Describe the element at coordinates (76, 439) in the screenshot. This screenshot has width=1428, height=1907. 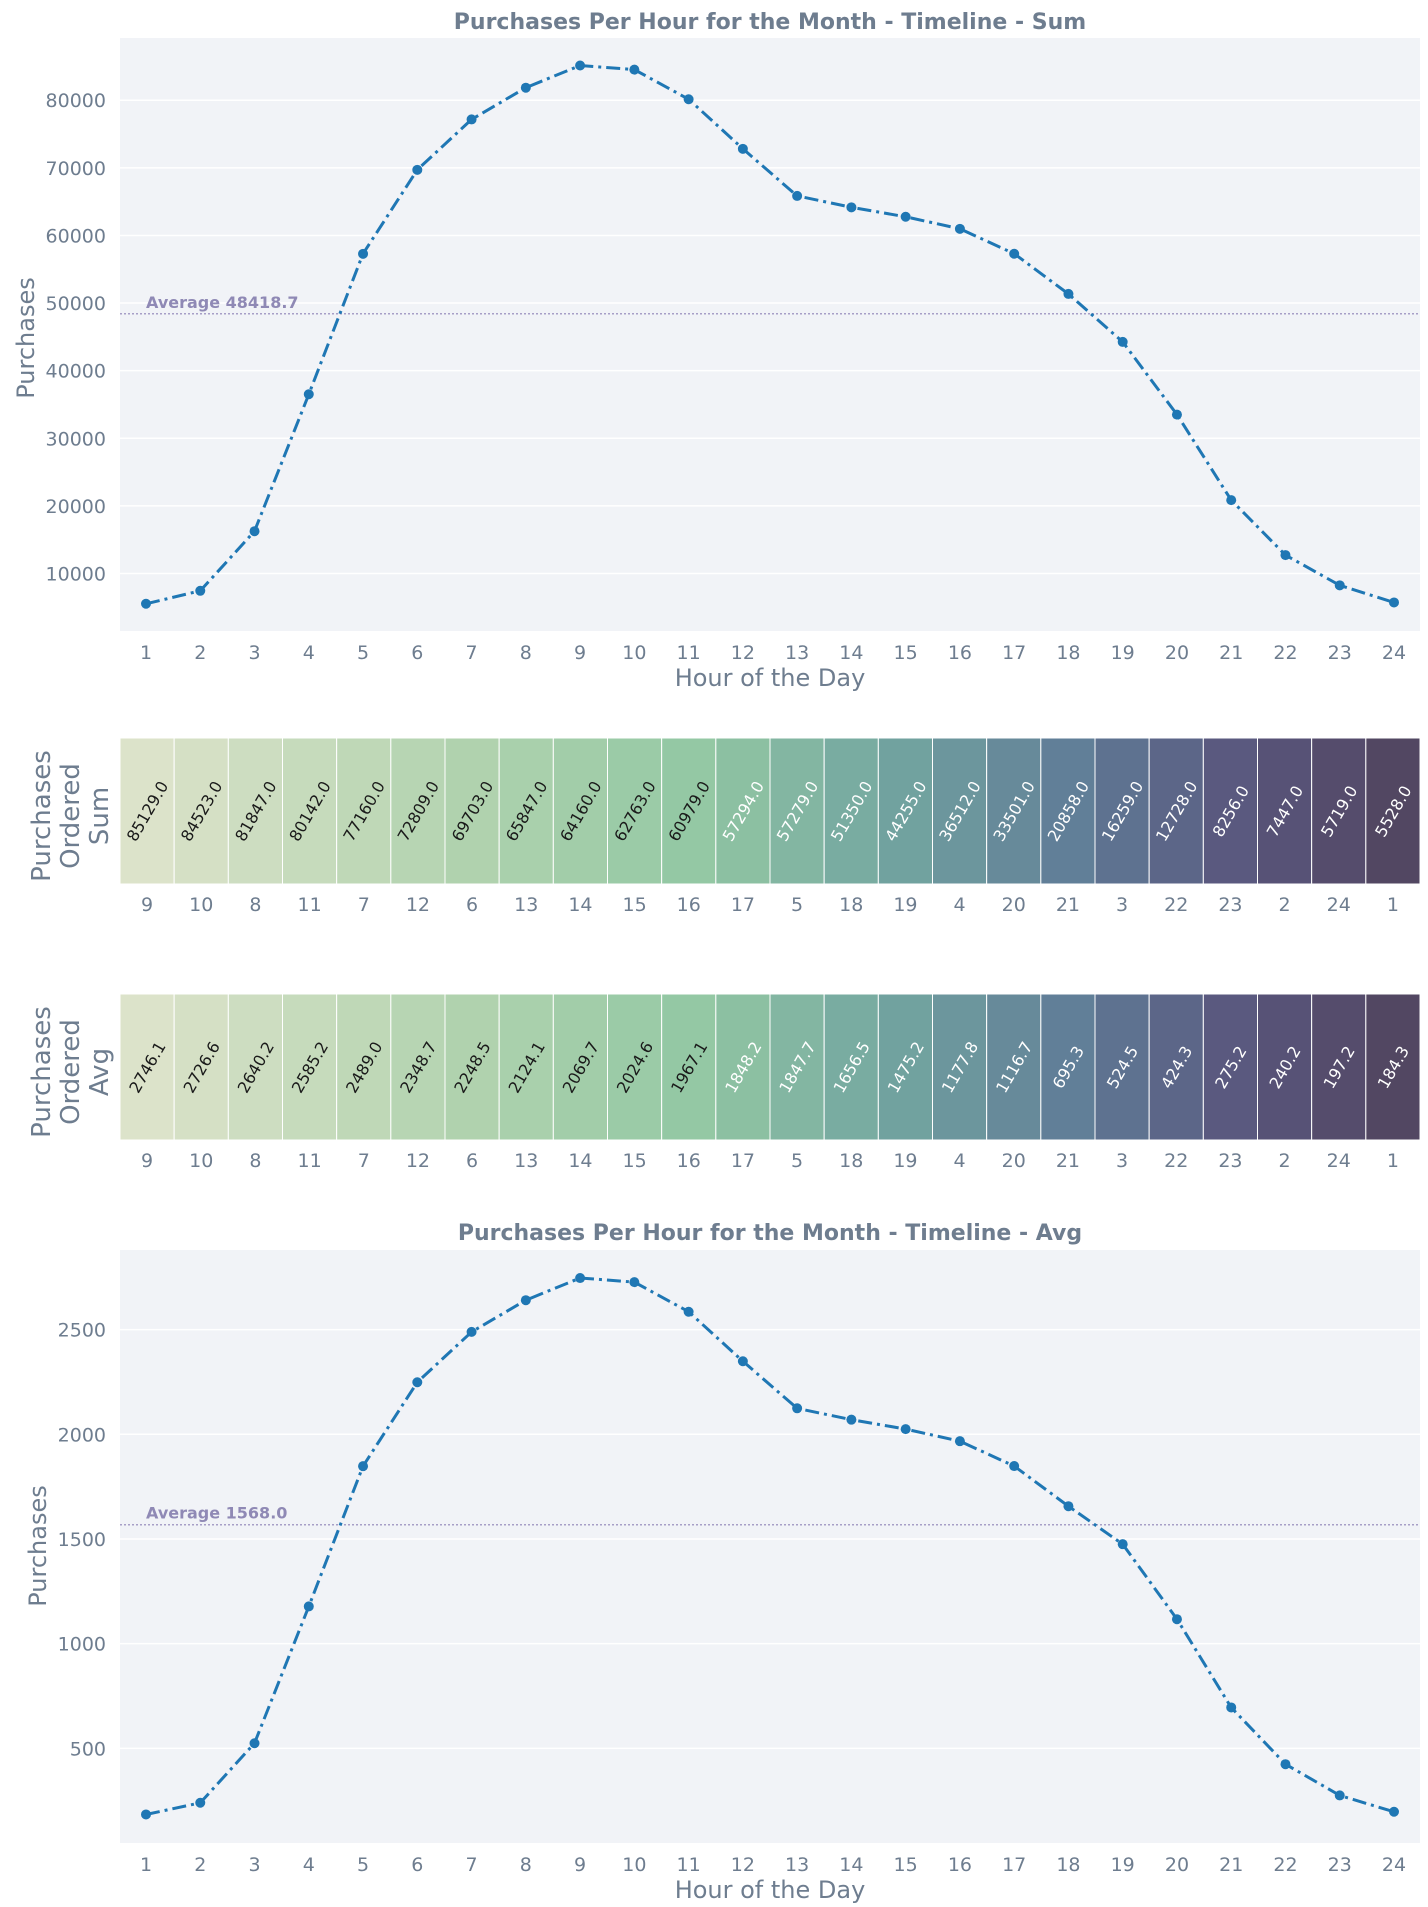
I see `y-tick-label: 30000` at that location.